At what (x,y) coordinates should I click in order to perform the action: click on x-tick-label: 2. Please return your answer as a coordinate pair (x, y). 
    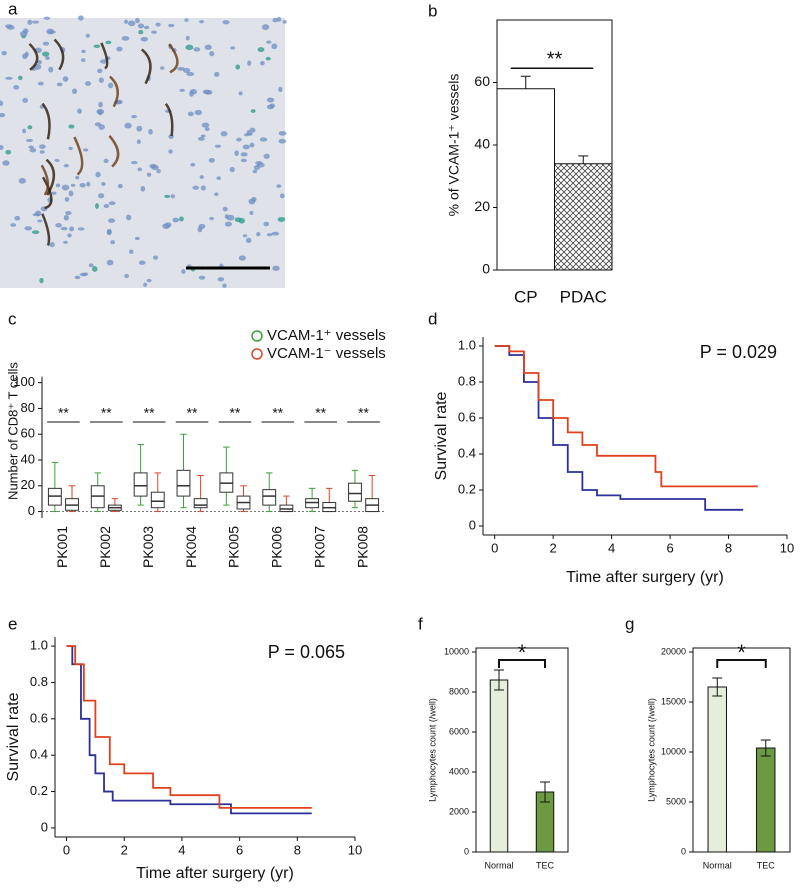
    Looking at the image, I should click on (553, 547).